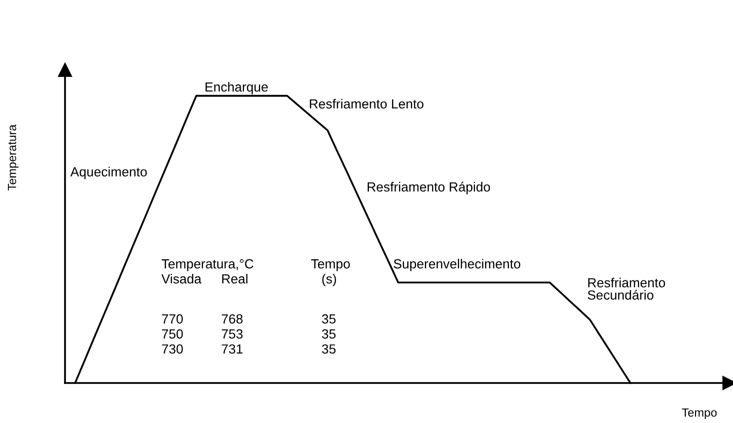  I want to click on annotation: Visada, so click(181, 279).